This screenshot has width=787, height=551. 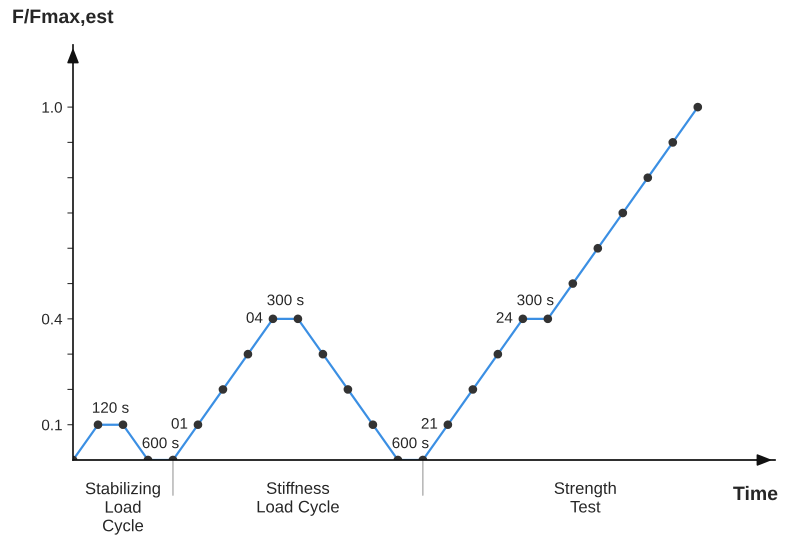 I want to click on text: Strength Test, so click(x=585, y=497).